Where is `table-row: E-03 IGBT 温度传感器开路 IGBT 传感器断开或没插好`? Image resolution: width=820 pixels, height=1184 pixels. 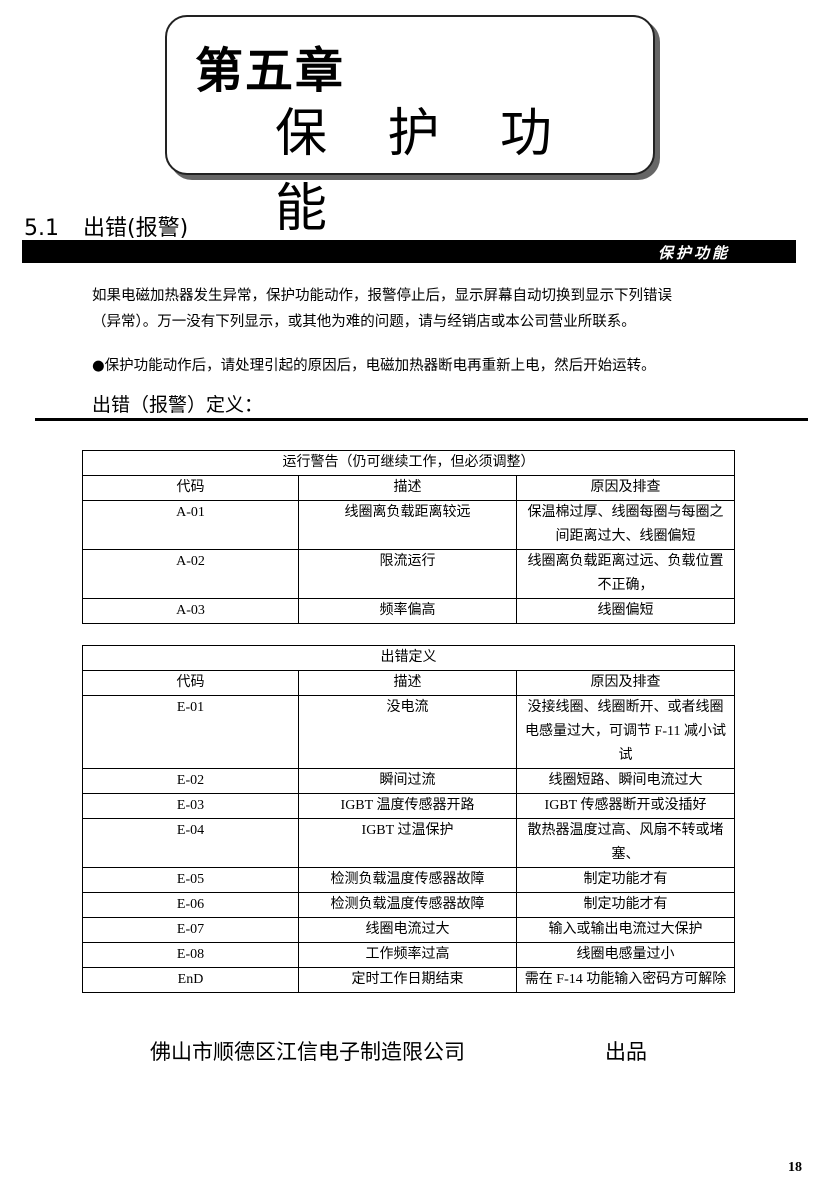 table-row: E-03 IGBT 温度传感器开路 IGBT 传感器断开或没插好 is located at coordinates (409, 806).